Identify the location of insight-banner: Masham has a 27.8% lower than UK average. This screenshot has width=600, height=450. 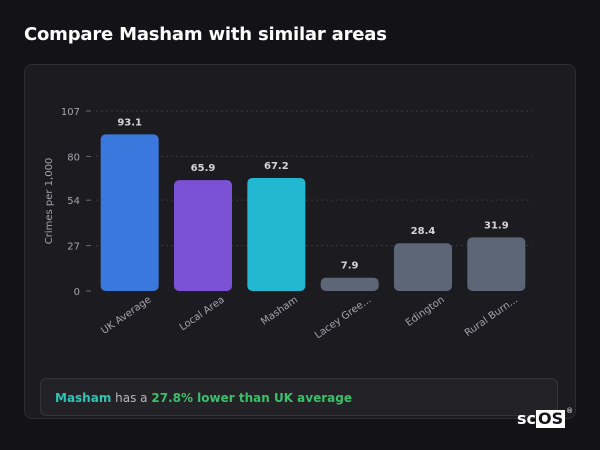
(299, 397).